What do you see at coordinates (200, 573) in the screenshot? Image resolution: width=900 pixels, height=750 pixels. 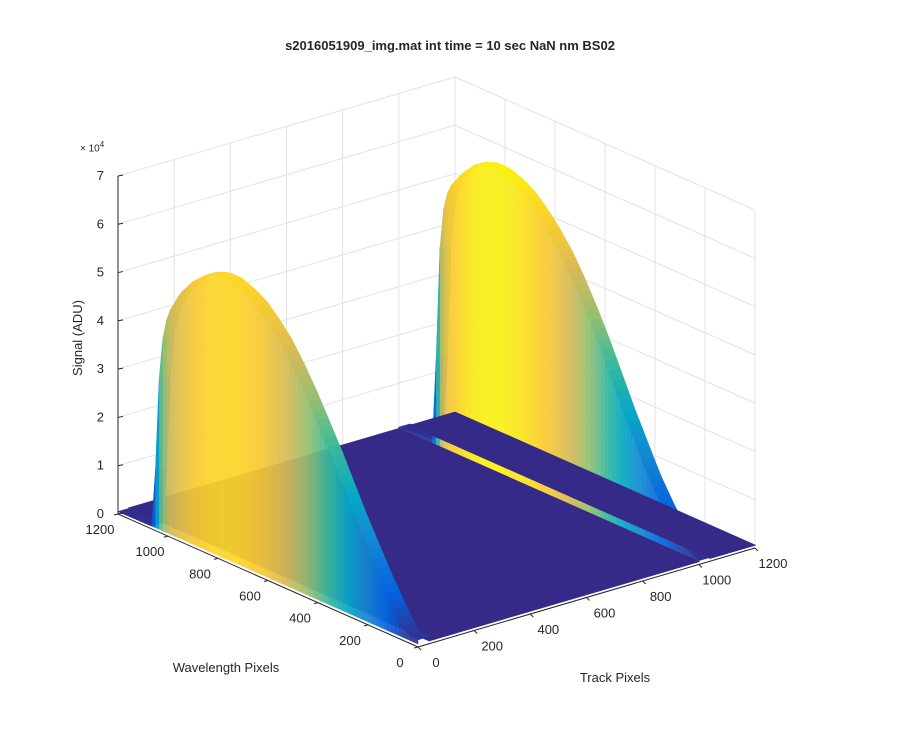 I see `y-tick-label: 800` at bounding box center [200, 573].